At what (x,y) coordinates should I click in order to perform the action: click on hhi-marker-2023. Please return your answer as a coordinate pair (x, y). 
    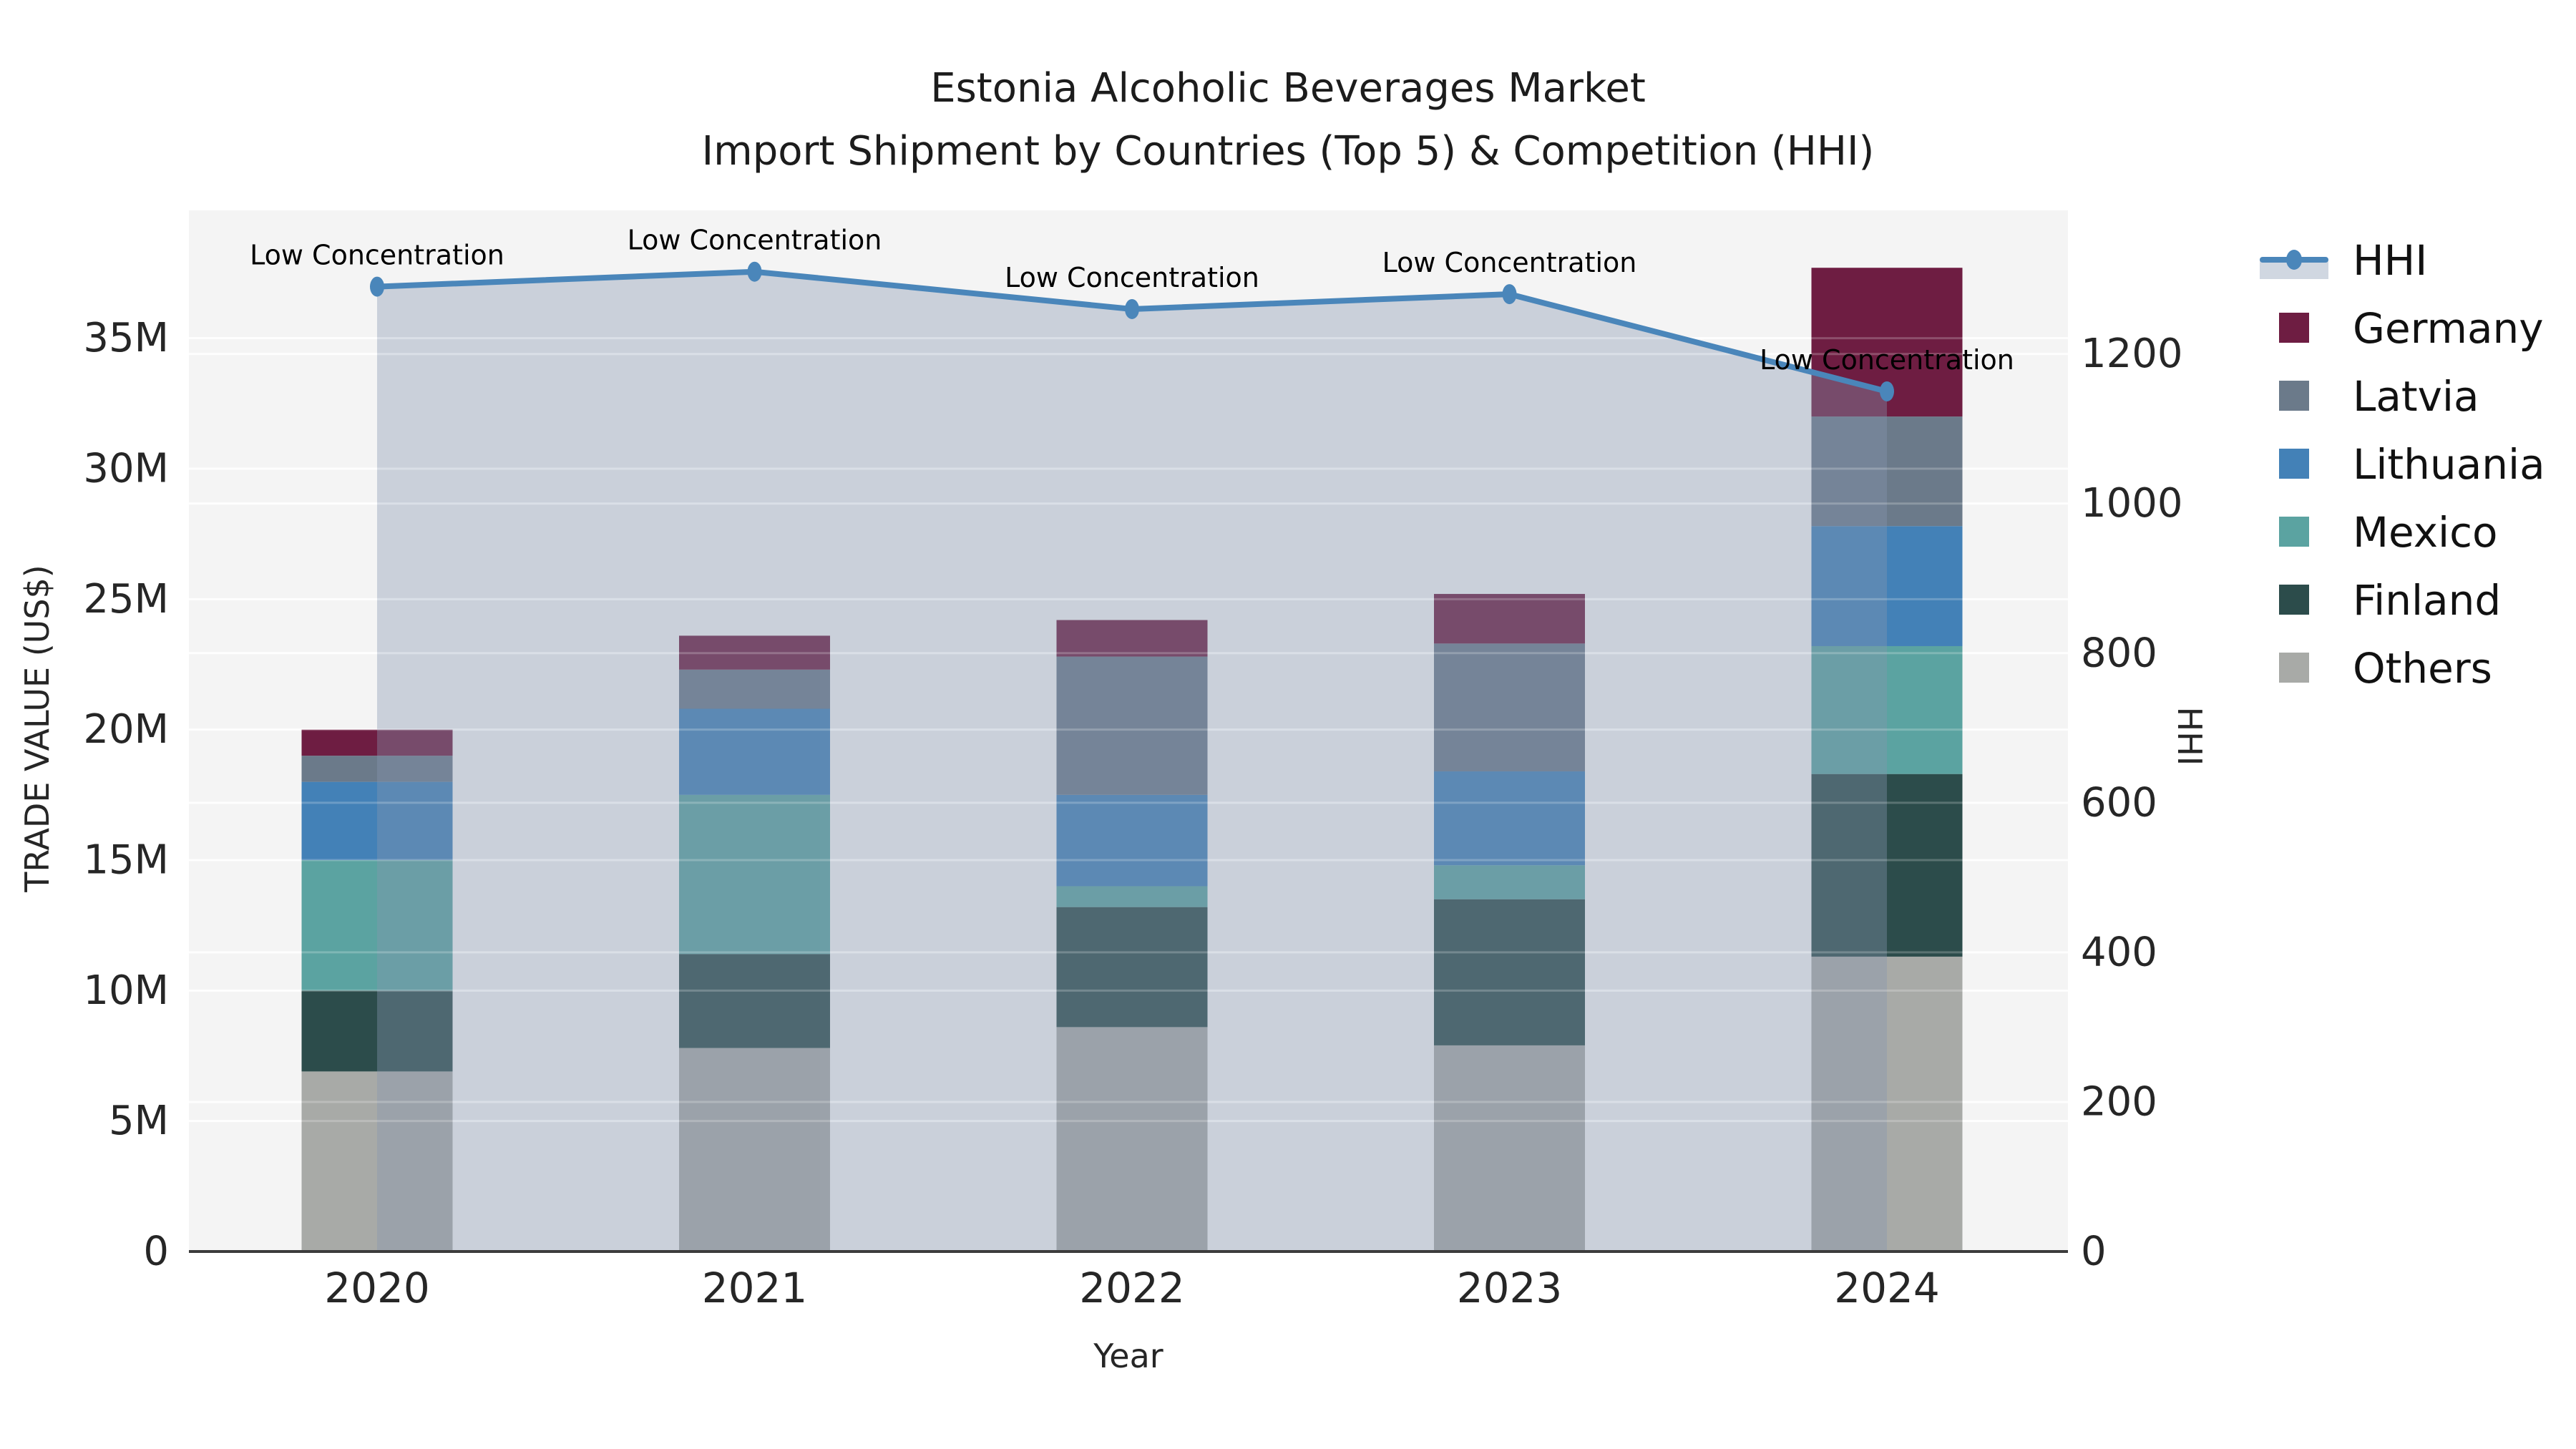
    Looking at the image, I should click on (1509, 294).